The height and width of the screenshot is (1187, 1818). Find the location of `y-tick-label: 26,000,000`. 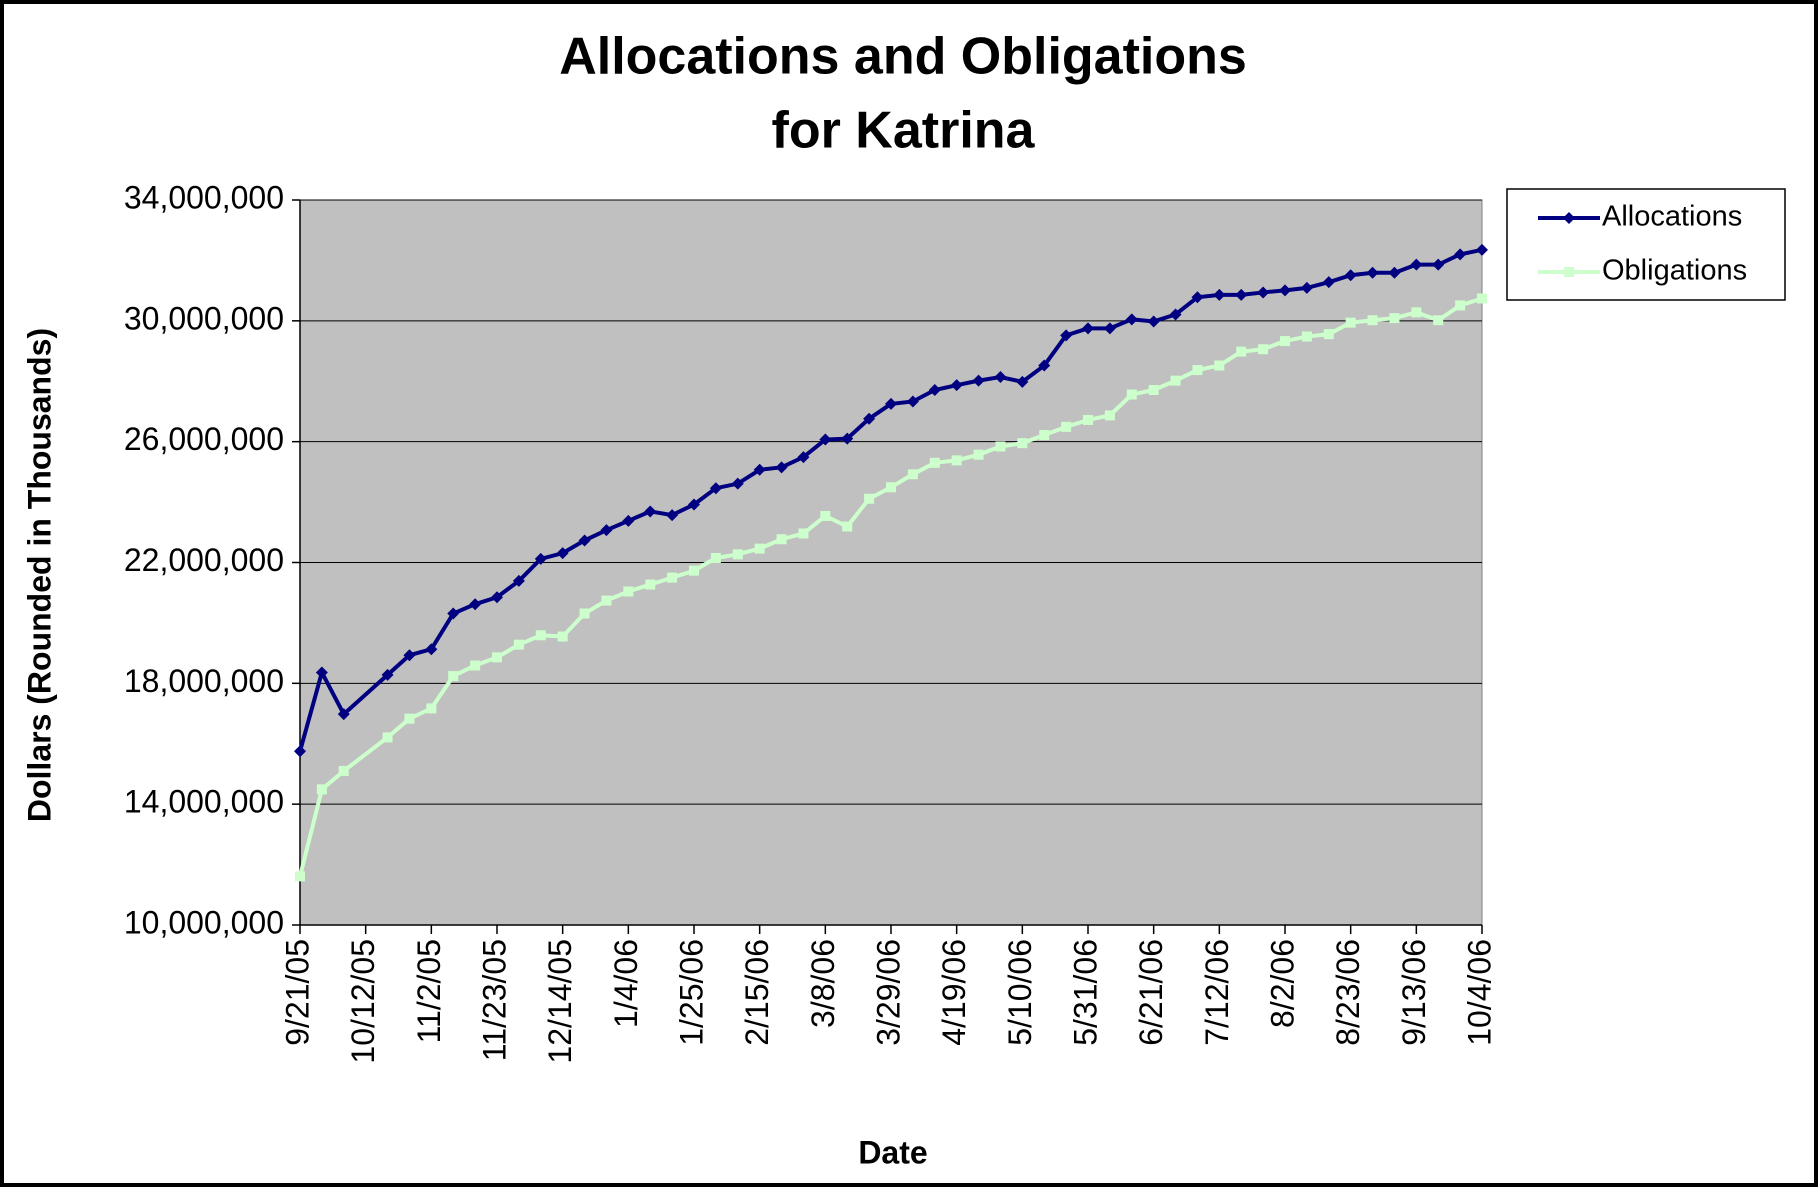

y-tick-label: 26,000,000 is located at coordinates (204, 439).